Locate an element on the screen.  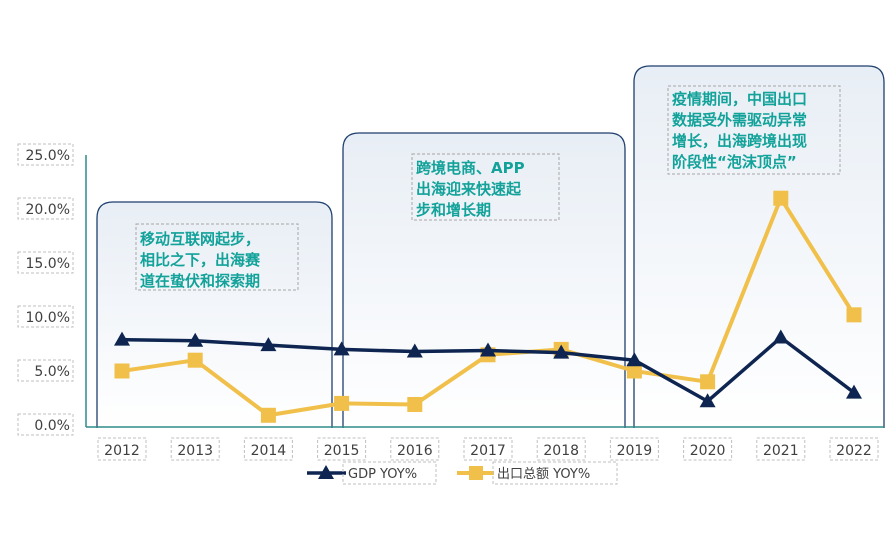
x-tick-label: 2013 is located at coordinates (195, 451).